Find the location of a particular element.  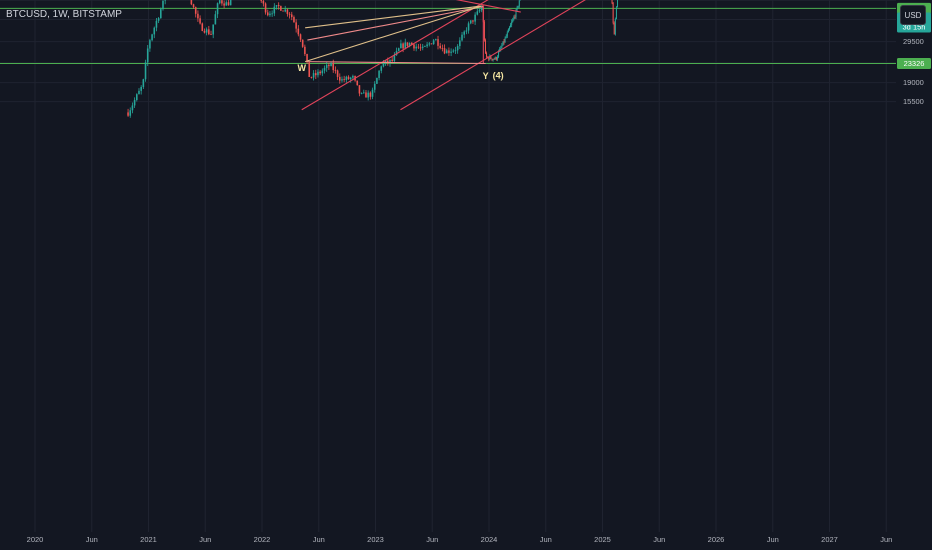

price-tag-countdown: 3d 15h is located at coordinates (914, 26).